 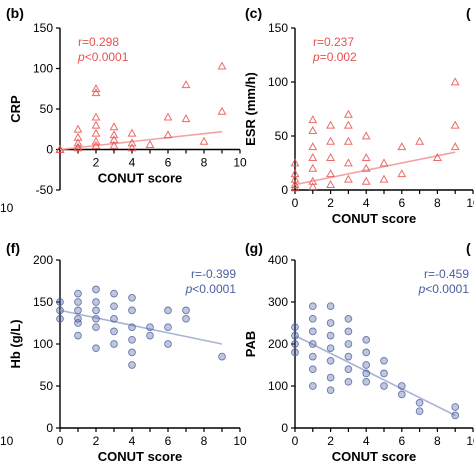 I want to click on panel-c-label: (c), so click(x=253, y=13).